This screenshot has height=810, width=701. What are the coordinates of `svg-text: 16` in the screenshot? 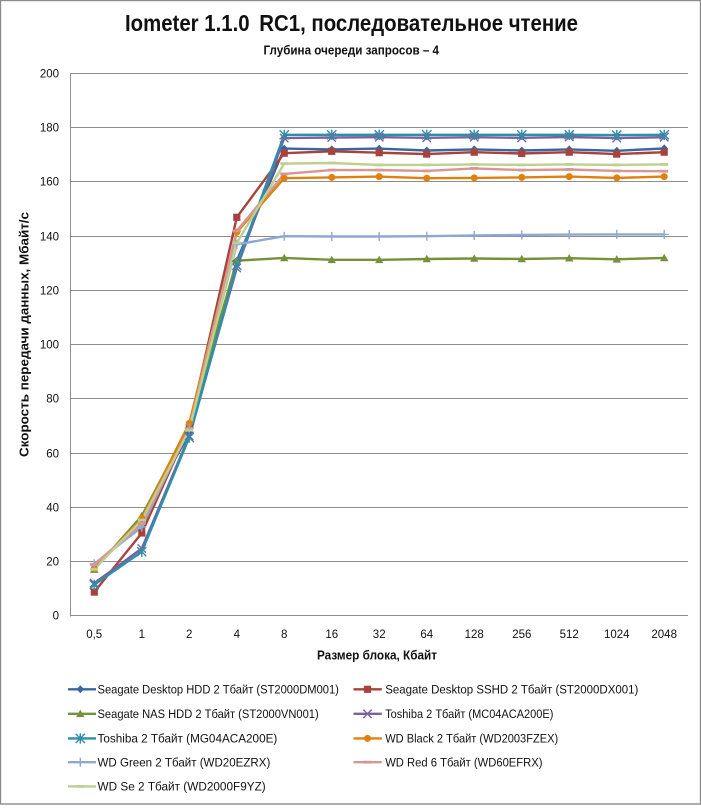 It's located at (331, 635).